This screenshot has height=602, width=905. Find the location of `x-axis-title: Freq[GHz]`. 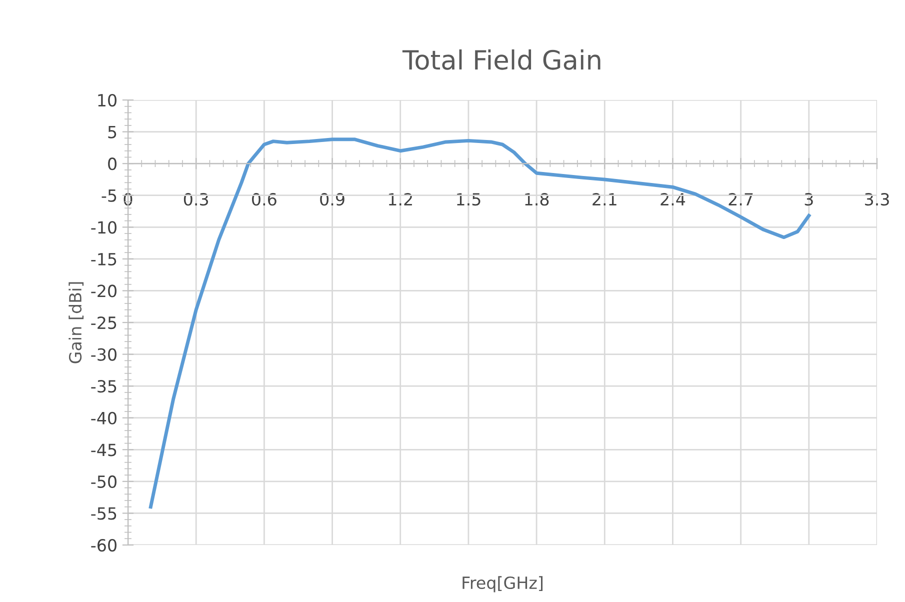

x-axis-title: Freq[GHz] is located at coordinates (502, 584).